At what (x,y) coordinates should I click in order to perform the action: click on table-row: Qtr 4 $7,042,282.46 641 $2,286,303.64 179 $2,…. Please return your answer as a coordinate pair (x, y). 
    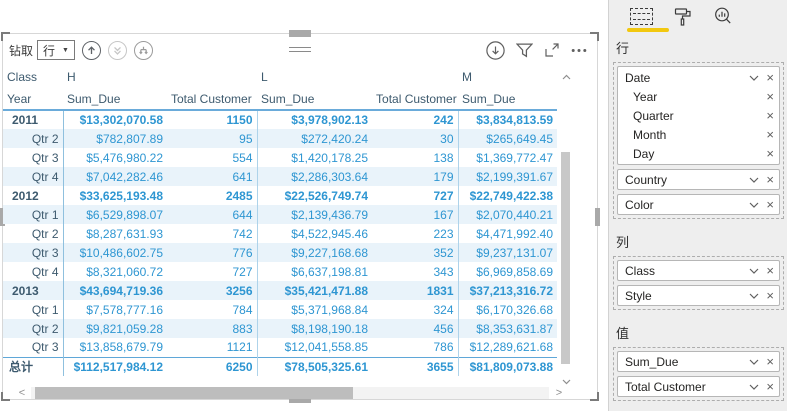
    Looking at the image, I should click on (280, 176).